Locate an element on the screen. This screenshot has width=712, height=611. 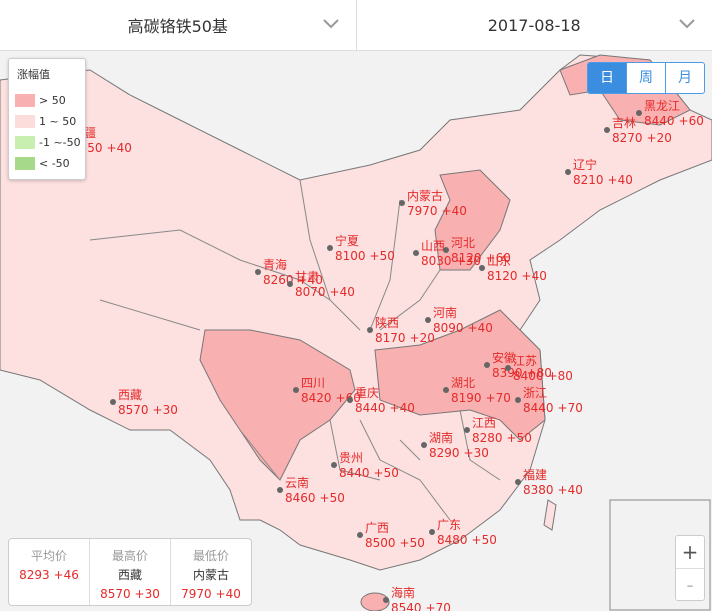
taiwan is located at coordinates (550, 515).